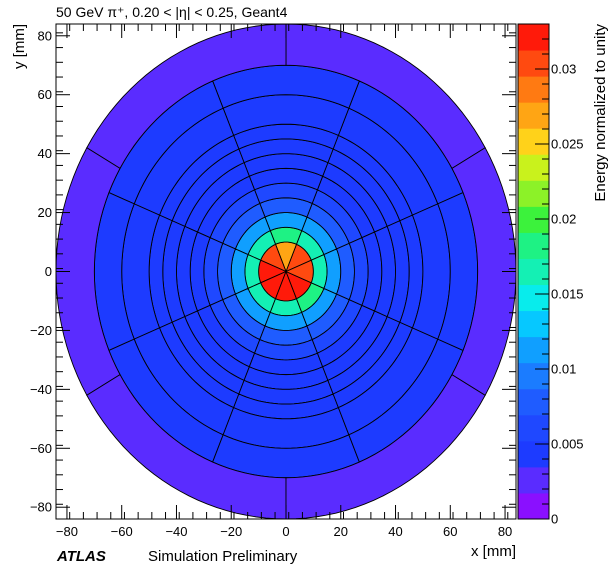 This screenshot has width=609, height=570. I want to click on y-tick-label: −60, so click(41, 448).